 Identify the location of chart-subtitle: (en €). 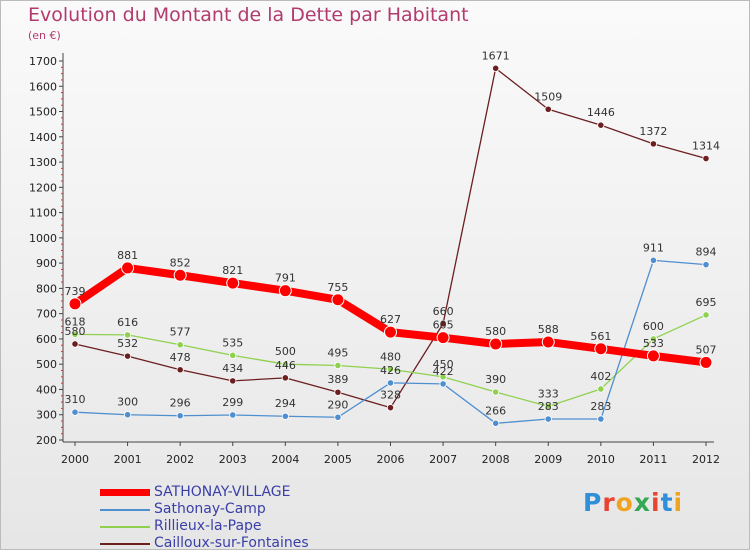
(44, 35).